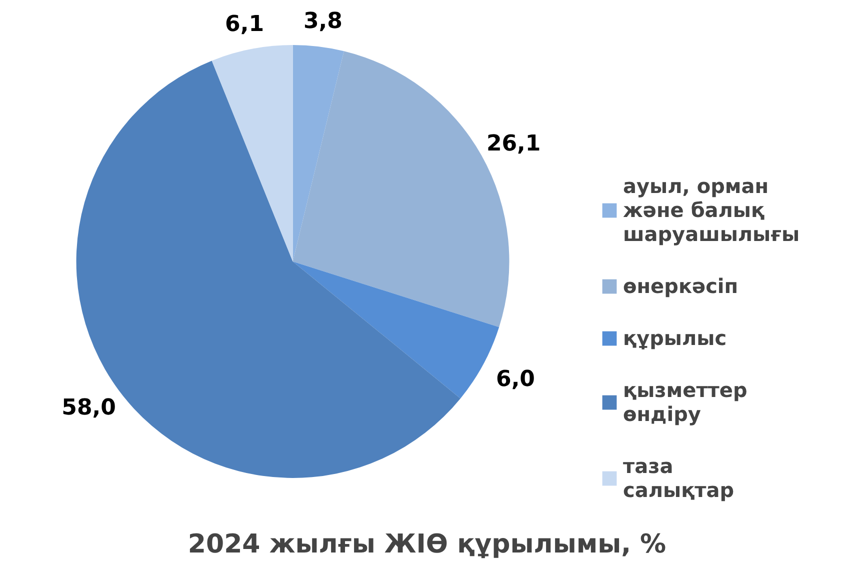  Describe the element at coordinates (675, 338) in the screenshot. I see `legend-label: құрылыс` at that location.